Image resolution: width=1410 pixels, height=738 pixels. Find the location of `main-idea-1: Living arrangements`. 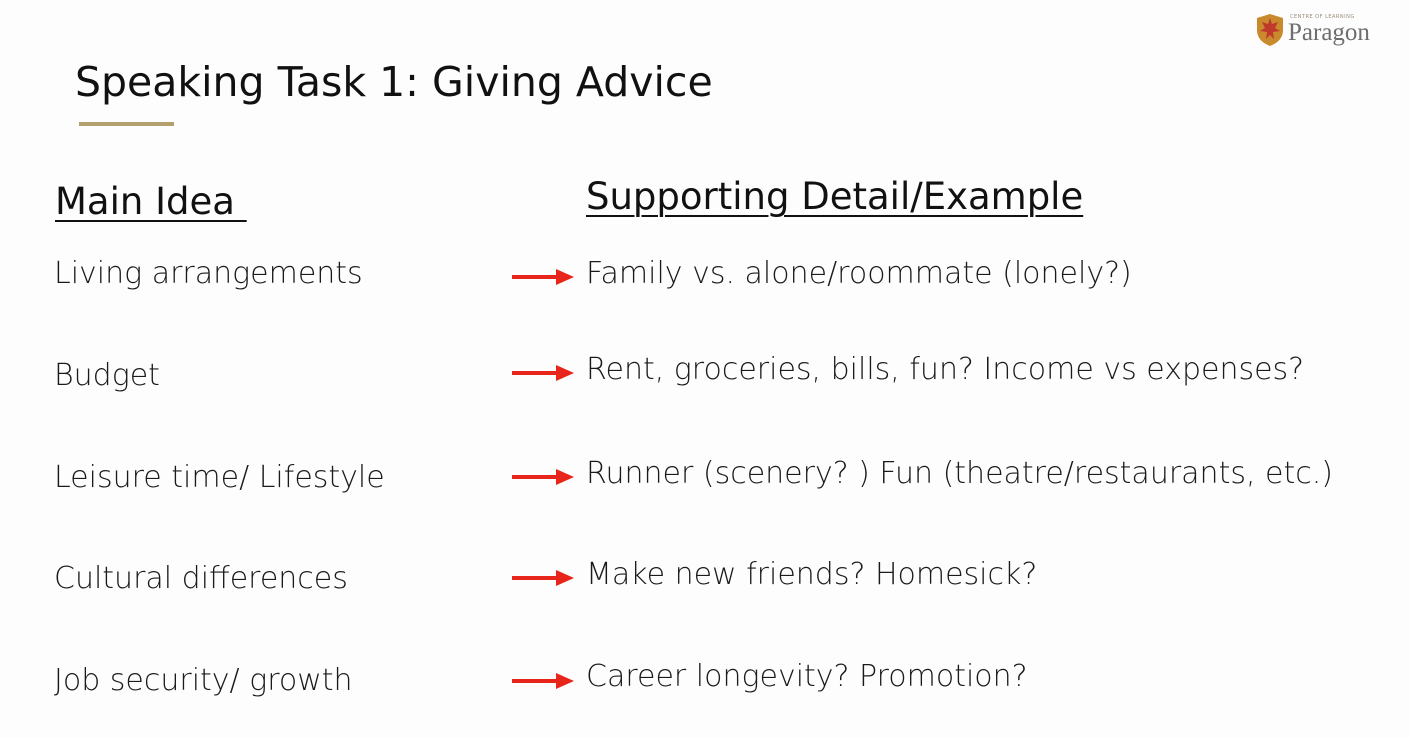

main-idea-1: Living arrangements is located at coordinates (208, 273).